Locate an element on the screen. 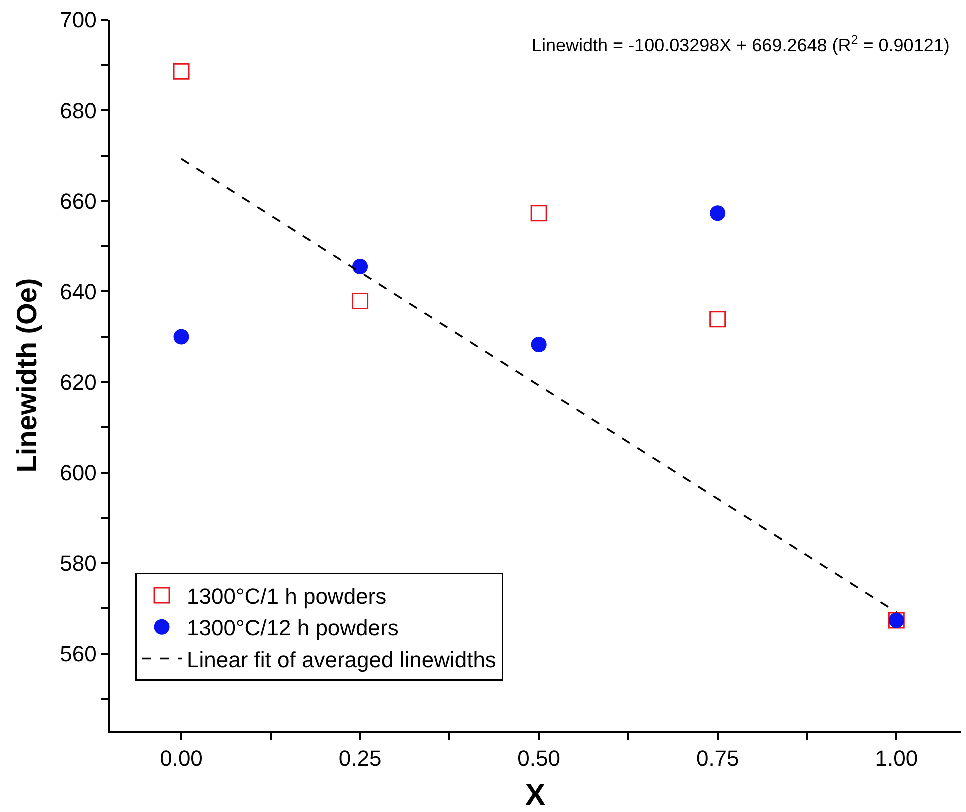 The height and width of the screenshot is (812, 966). y-tick-label: 580 is located at coordinates (78, 563).